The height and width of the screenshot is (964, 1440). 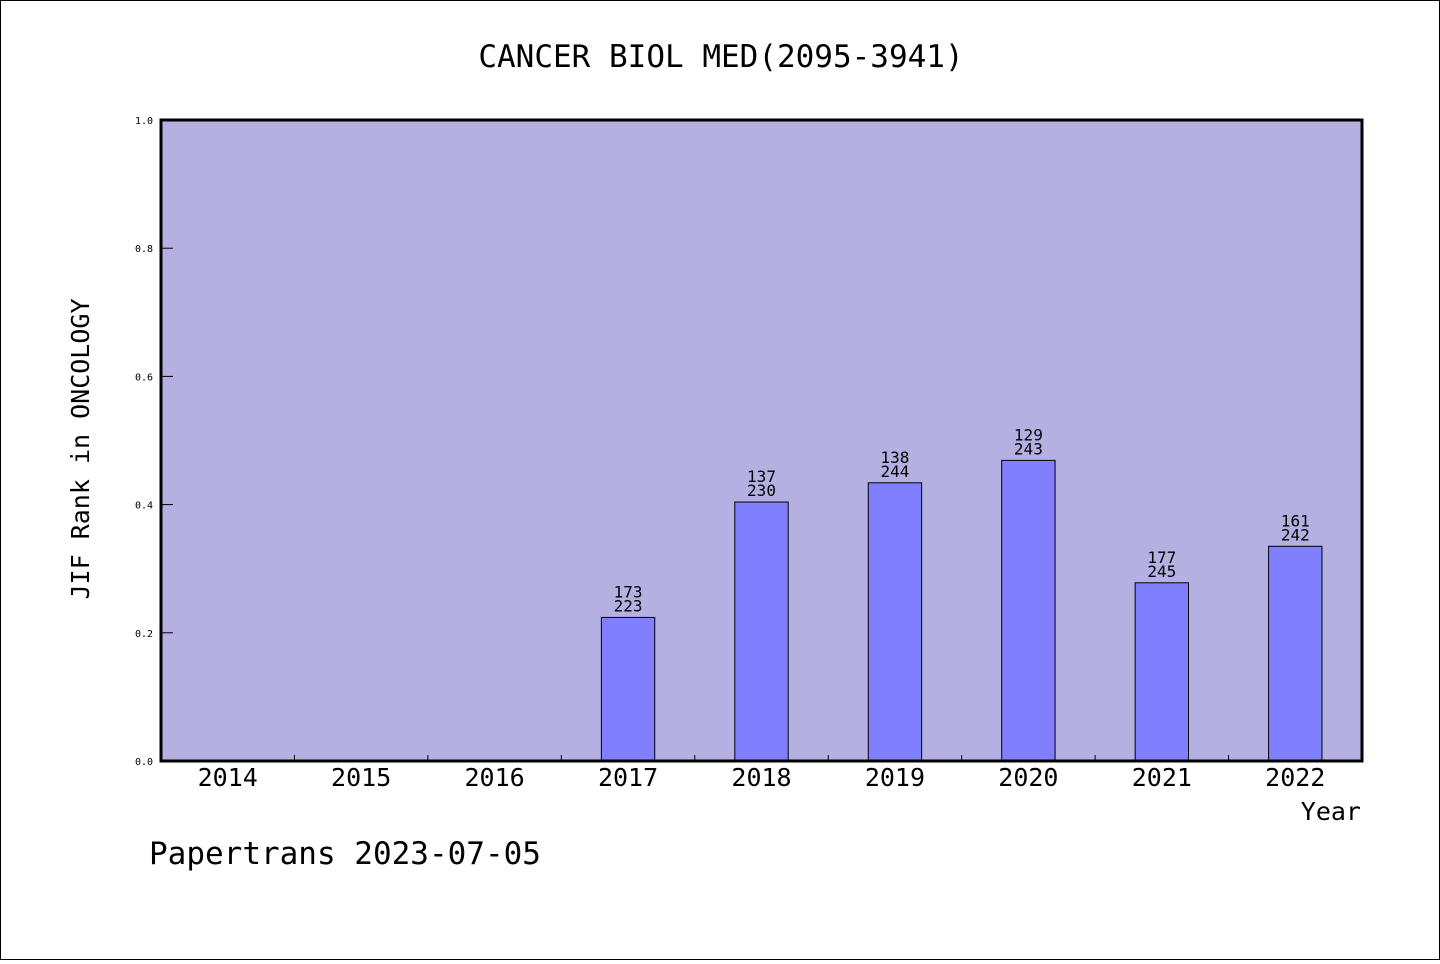 I want to click on y-tick-label: 0.0, so click(x=144, y=762).